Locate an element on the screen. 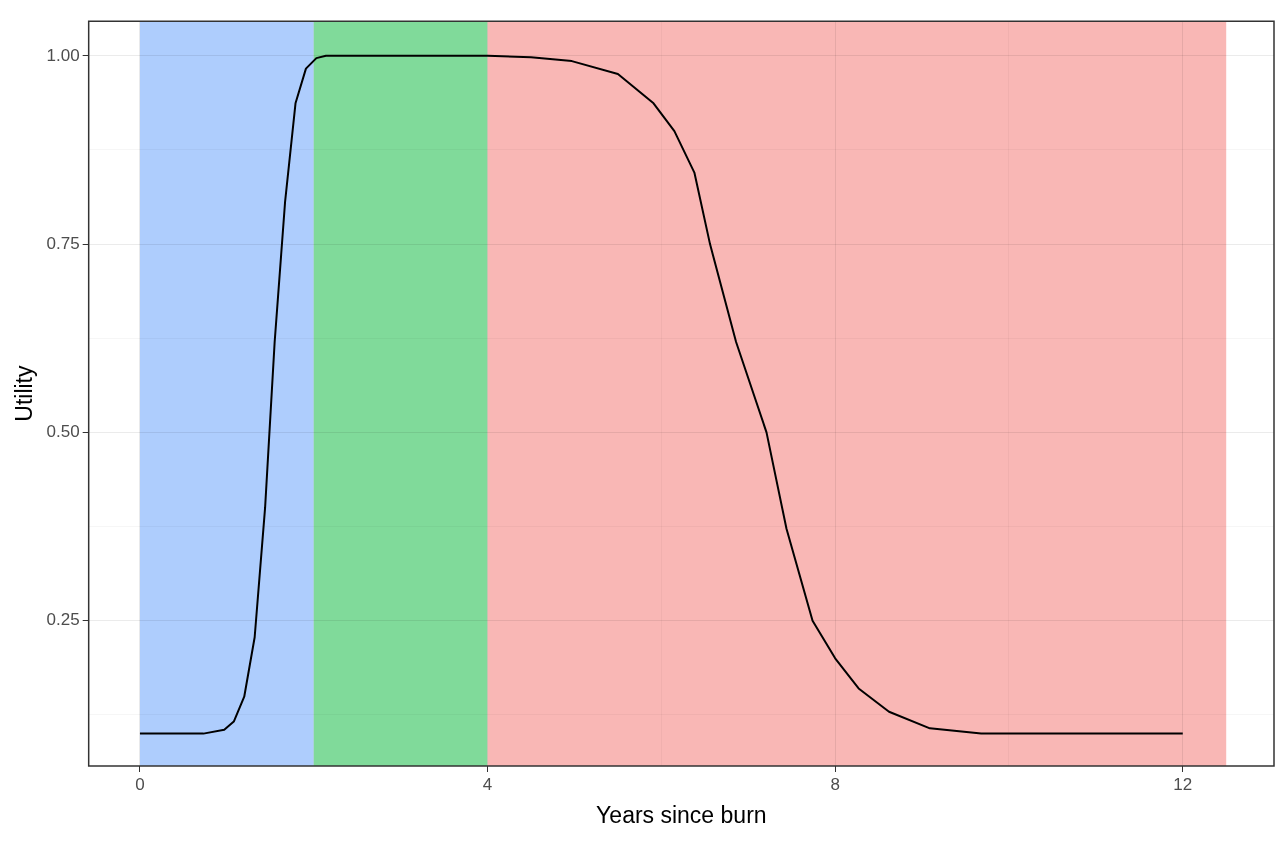 This screenshot has width=1286, height=842. x-tick-label: 8 is located at coordinates (835, 784).